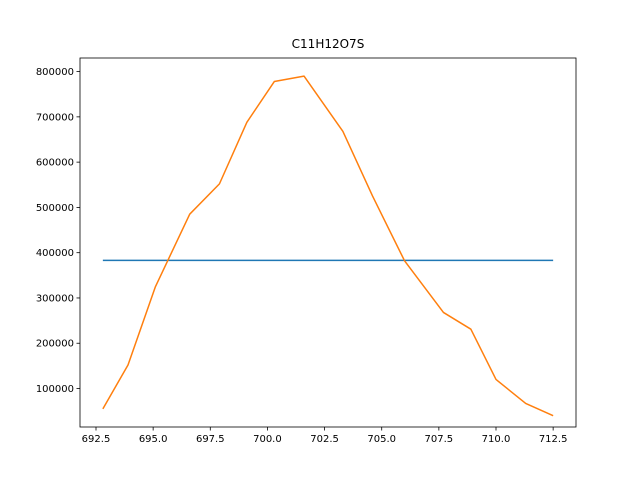 The height and width of the screenshot is (480, 640). I want to click on y-tick-label: 600000, so click(55, 163).